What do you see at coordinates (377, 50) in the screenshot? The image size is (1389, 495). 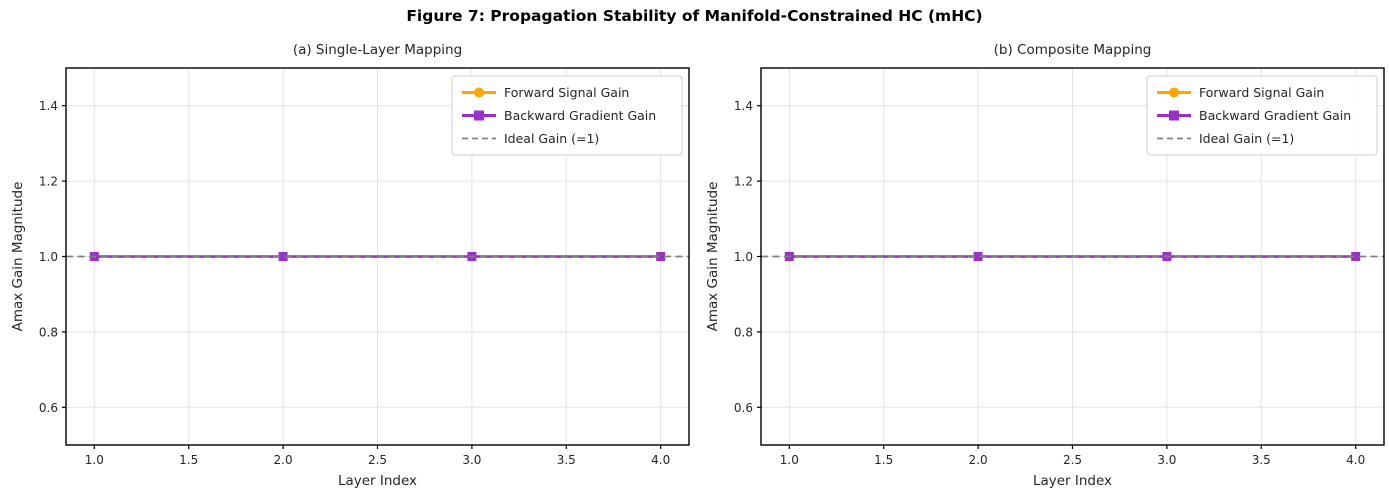 I see `subplot-title: (a) Single-Layer Mapping` at bounding box center [377, 50].